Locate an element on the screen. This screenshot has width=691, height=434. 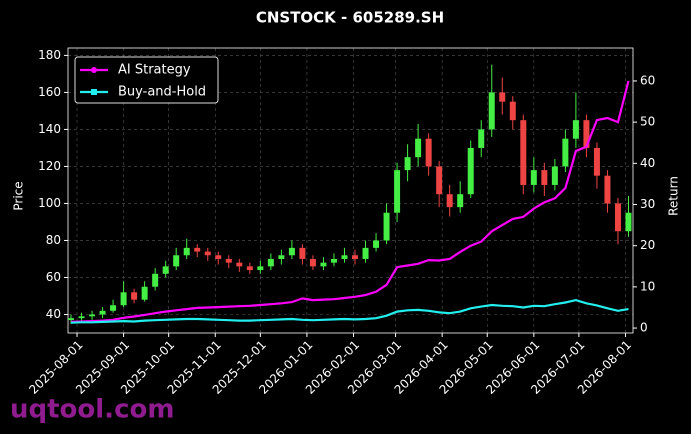
y2-tick-label: 50 is located at coordinates (647, 122).